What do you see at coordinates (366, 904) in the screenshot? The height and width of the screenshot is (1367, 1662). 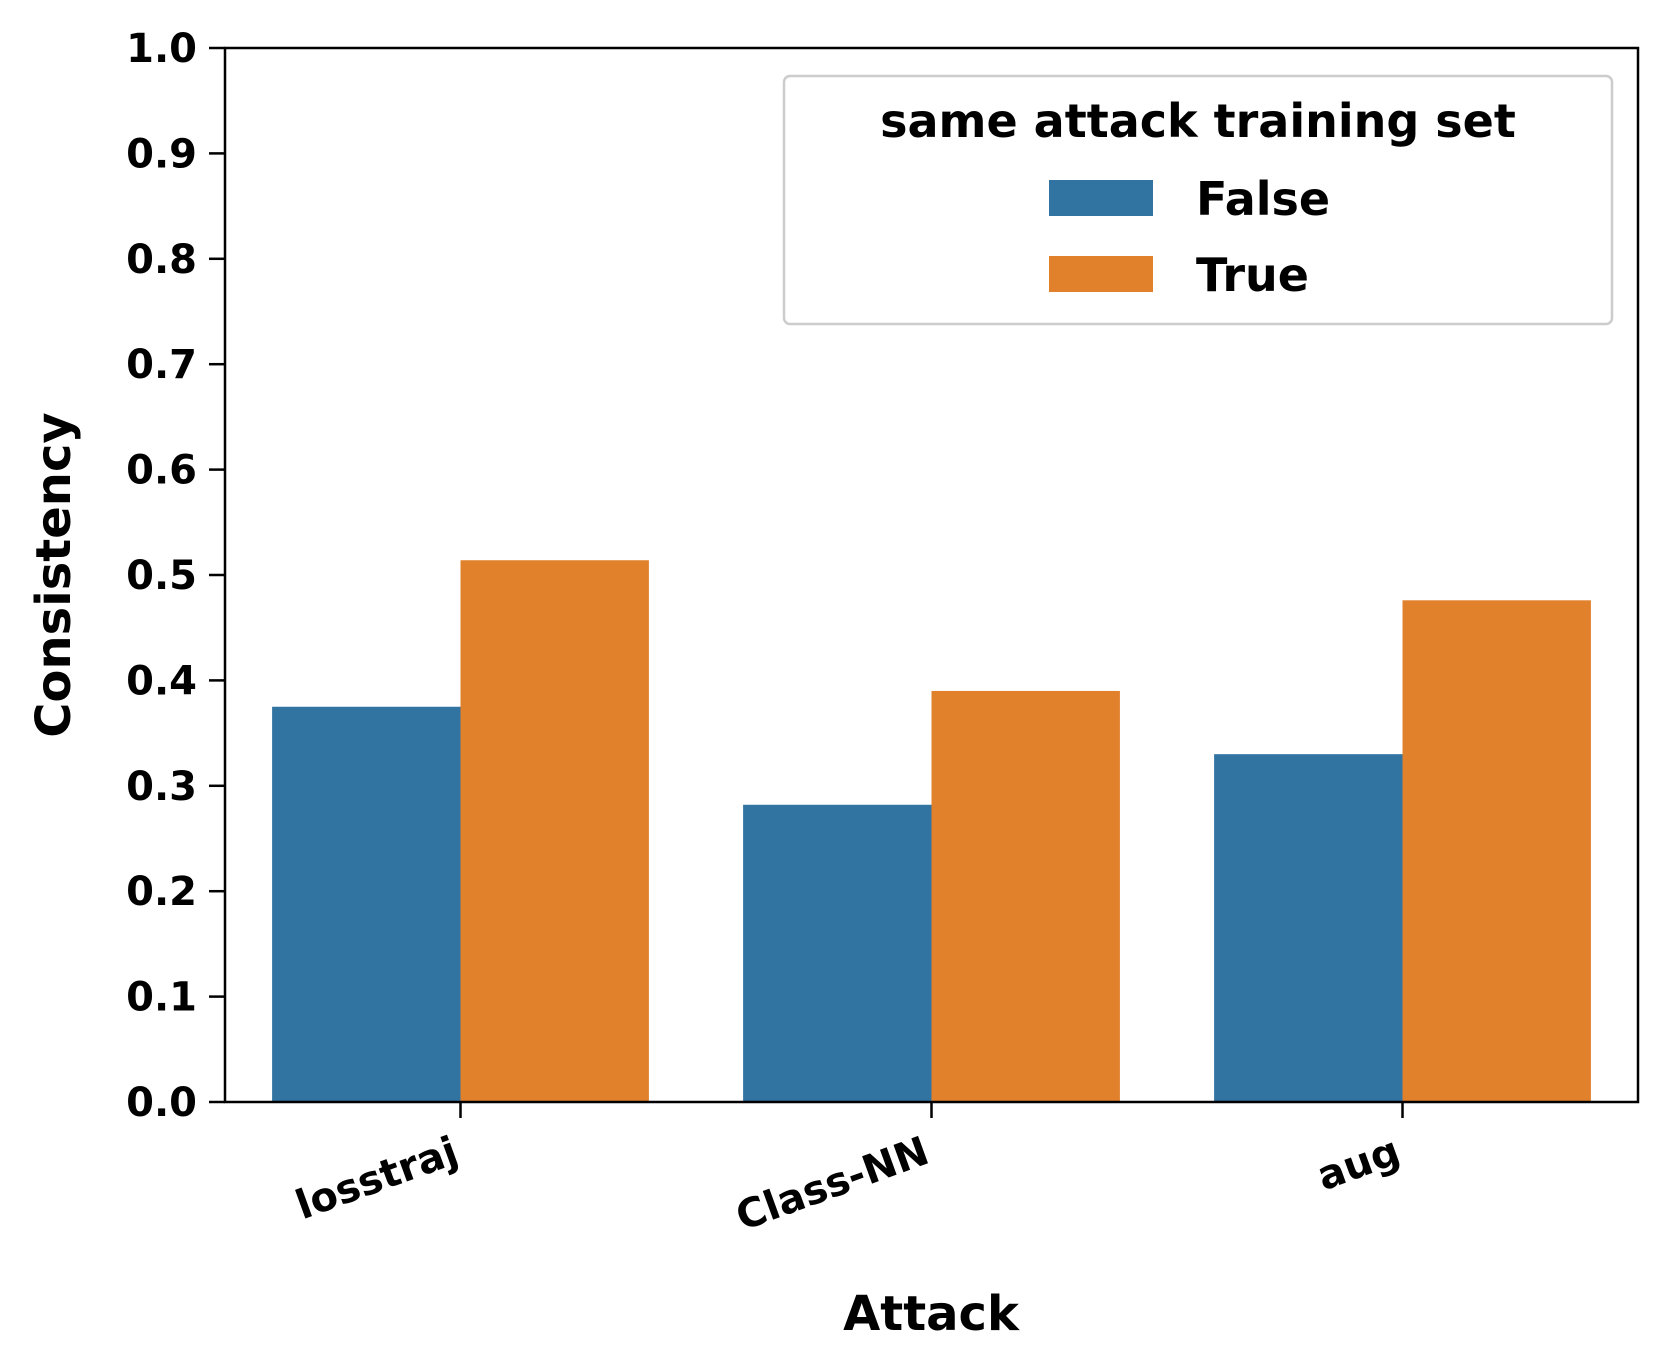 I see `bar-losstraj-False` at bounding box center [366, 904].